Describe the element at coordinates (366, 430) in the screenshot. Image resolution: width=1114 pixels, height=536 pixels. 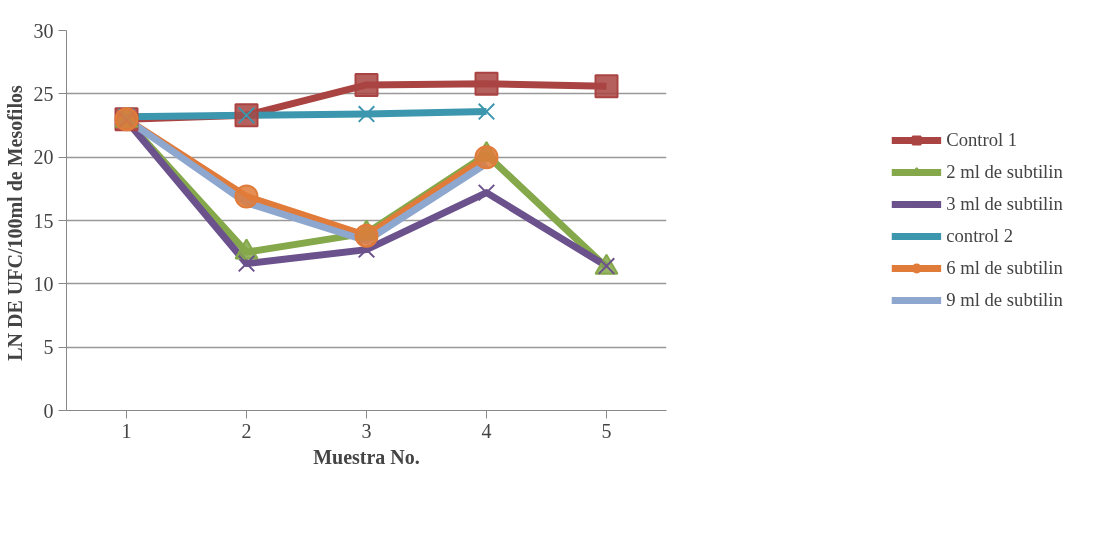
I see `x-tick-label: 3` at that location.